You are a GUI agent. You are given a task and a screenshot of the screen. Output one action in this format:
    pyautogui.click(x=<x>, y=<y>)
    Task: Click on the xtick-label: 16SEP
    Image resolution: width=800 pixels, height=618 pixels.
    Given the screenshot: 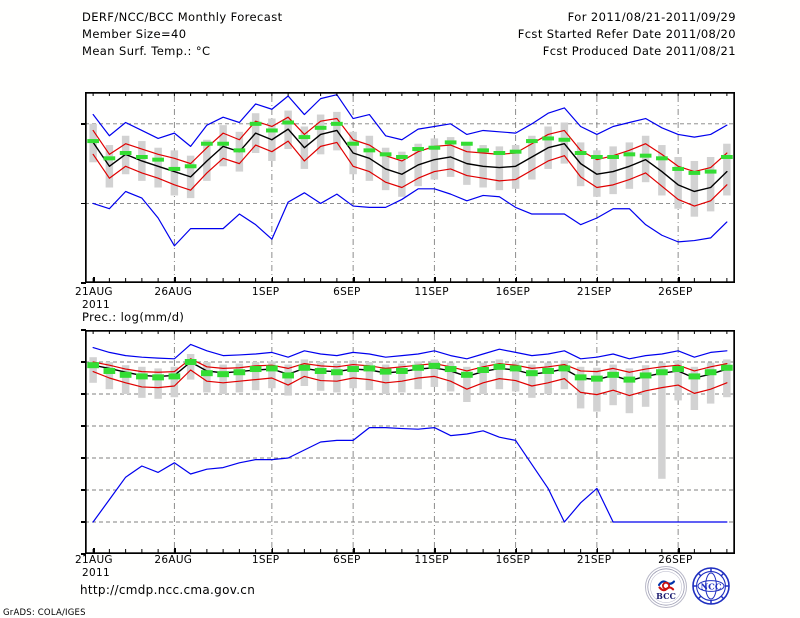 What is the action you would take?
    pyautogui.click(x=513, y=292)
    